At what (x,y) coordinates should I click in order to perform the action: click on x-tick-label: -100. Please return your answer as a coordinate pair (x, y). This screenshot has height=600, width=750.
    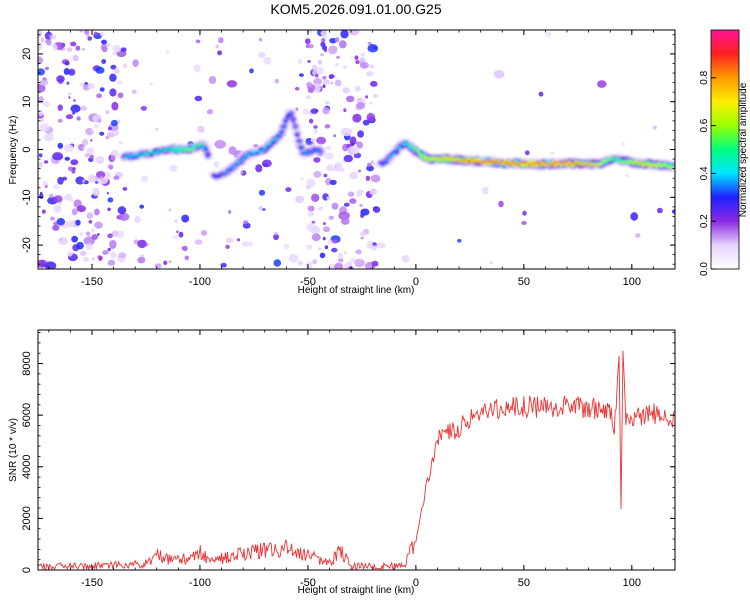
    Looking at the image, I should click on (200, 282).